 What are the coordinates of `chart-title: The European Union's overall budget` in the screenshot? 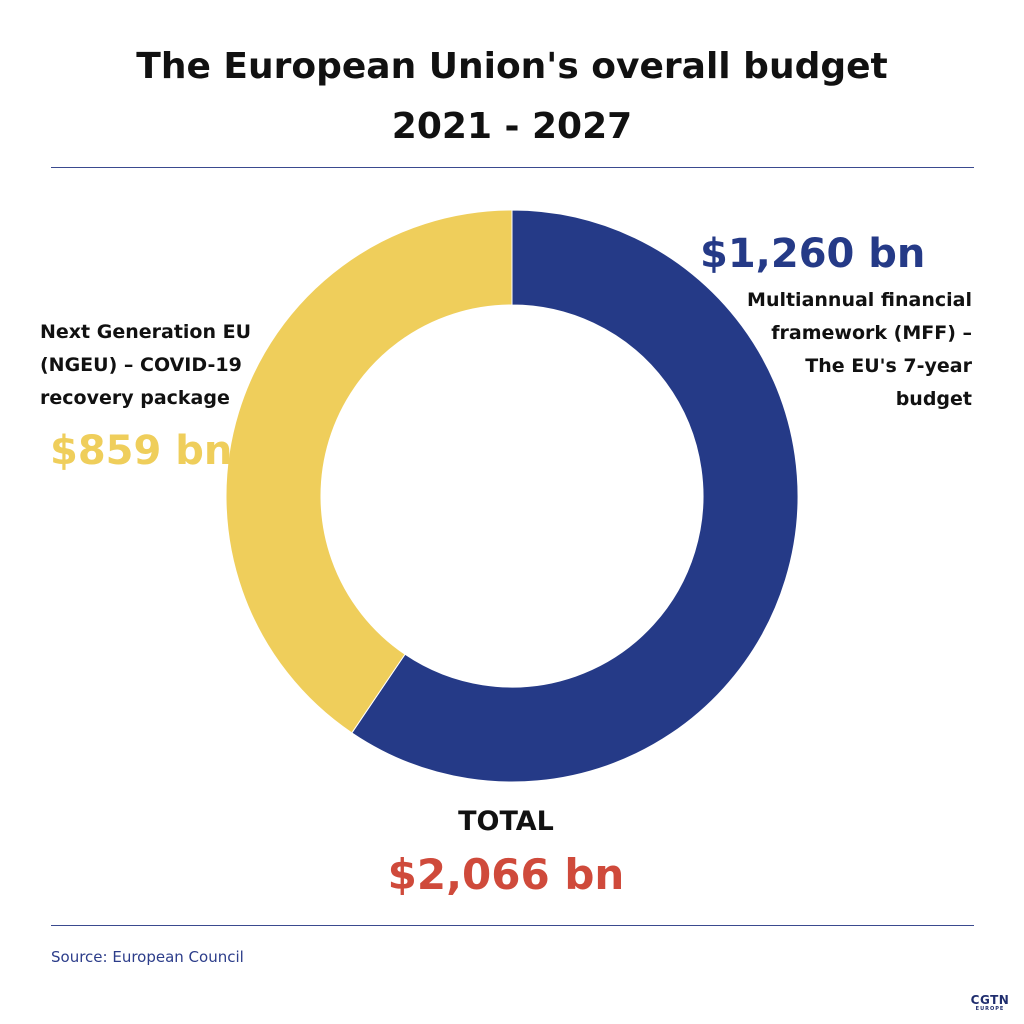 It's located at (512, 66).